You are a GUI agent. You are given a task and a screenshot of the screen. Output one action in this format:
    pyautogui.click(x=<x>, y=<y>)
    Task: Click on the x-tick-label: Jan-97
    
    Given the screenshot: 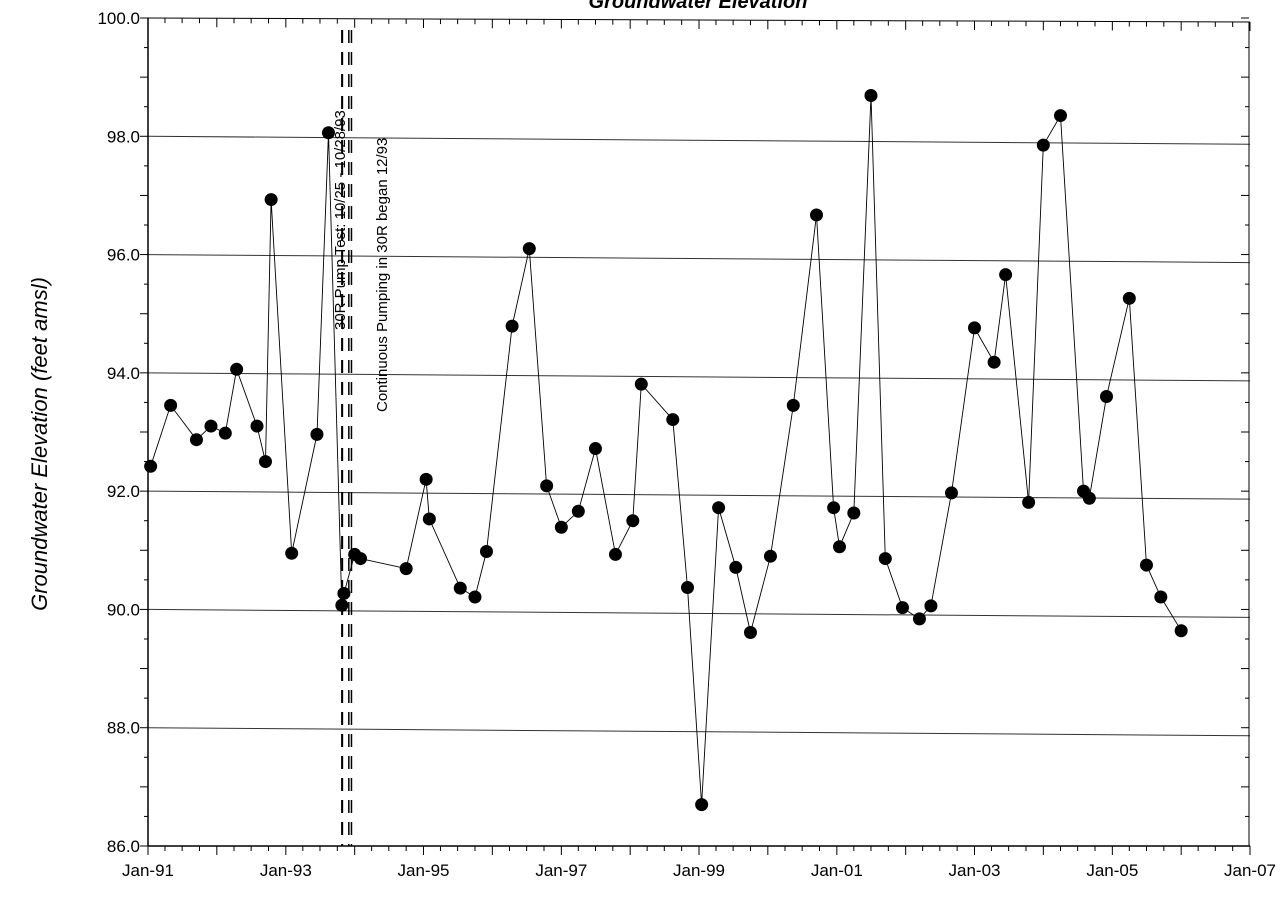 What is the action you would take?
    pyautogui.click(x=561, y=870)
    